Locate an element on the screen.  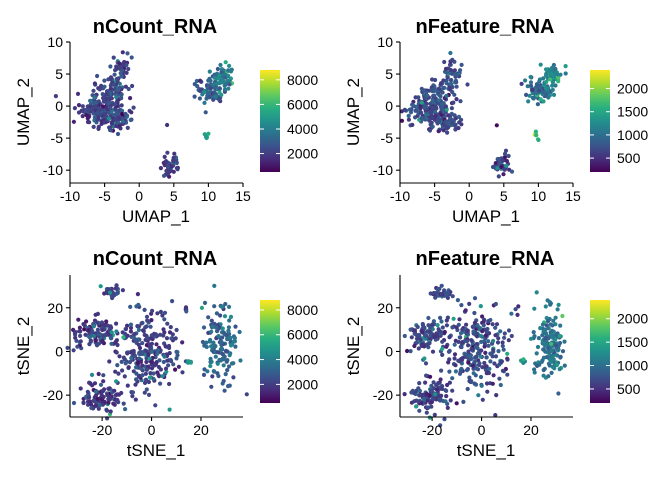
scatter-points is located at coordinates (484, 355).